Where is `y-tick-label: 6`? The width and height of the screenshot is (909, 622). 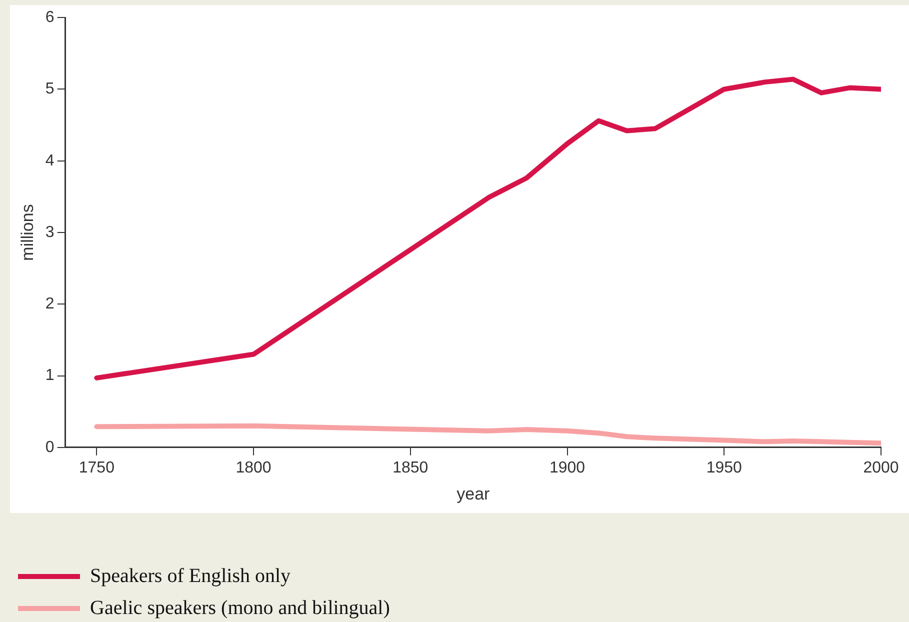
y-tick-label: 6 is located at coordinates (49, 17).